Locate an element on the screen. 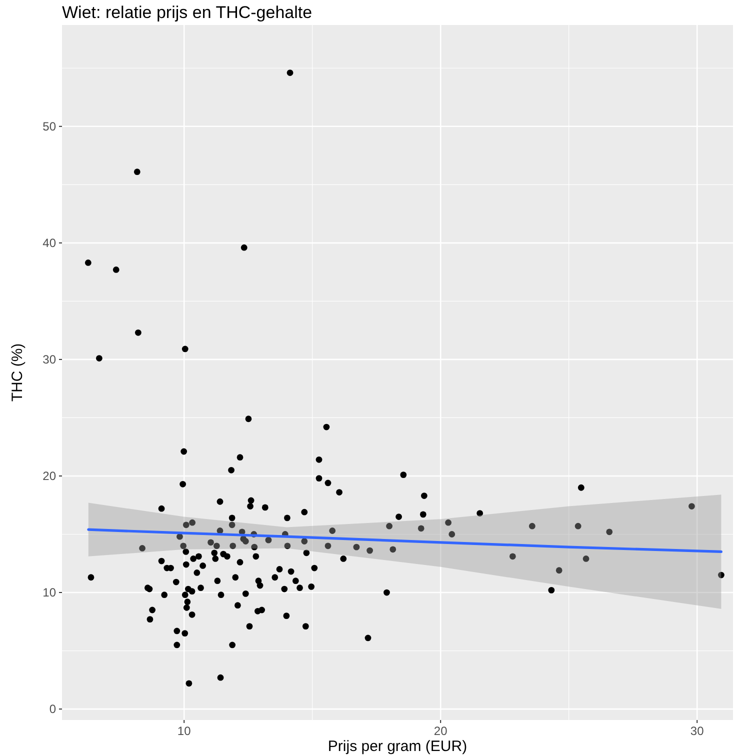  y-tick-label: 40 is located at coordinates (49, 243).